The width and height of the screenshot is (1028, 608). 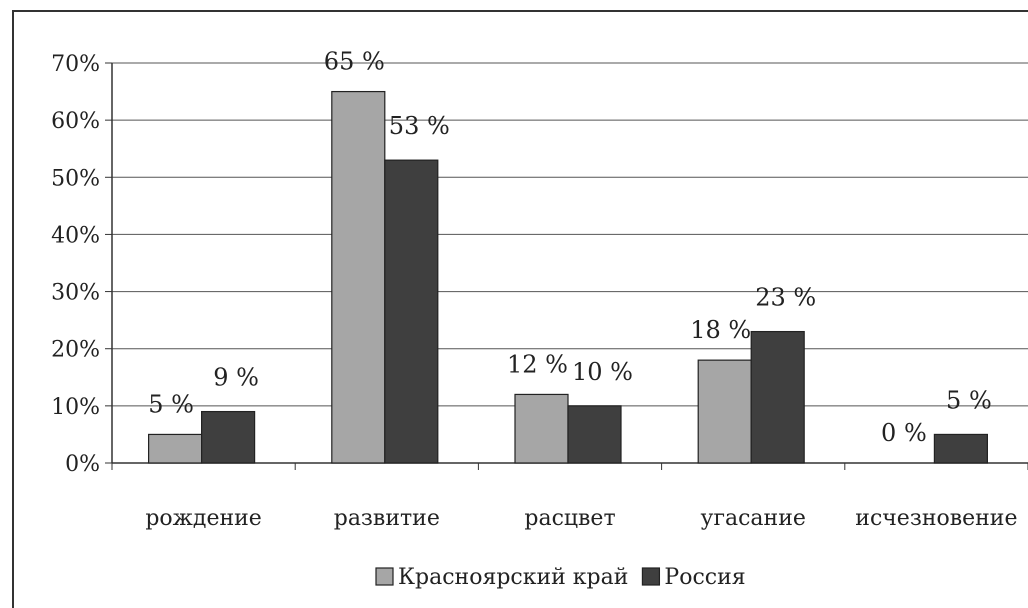 I want to click on category-label: развитие, so click(x=387, y=518).